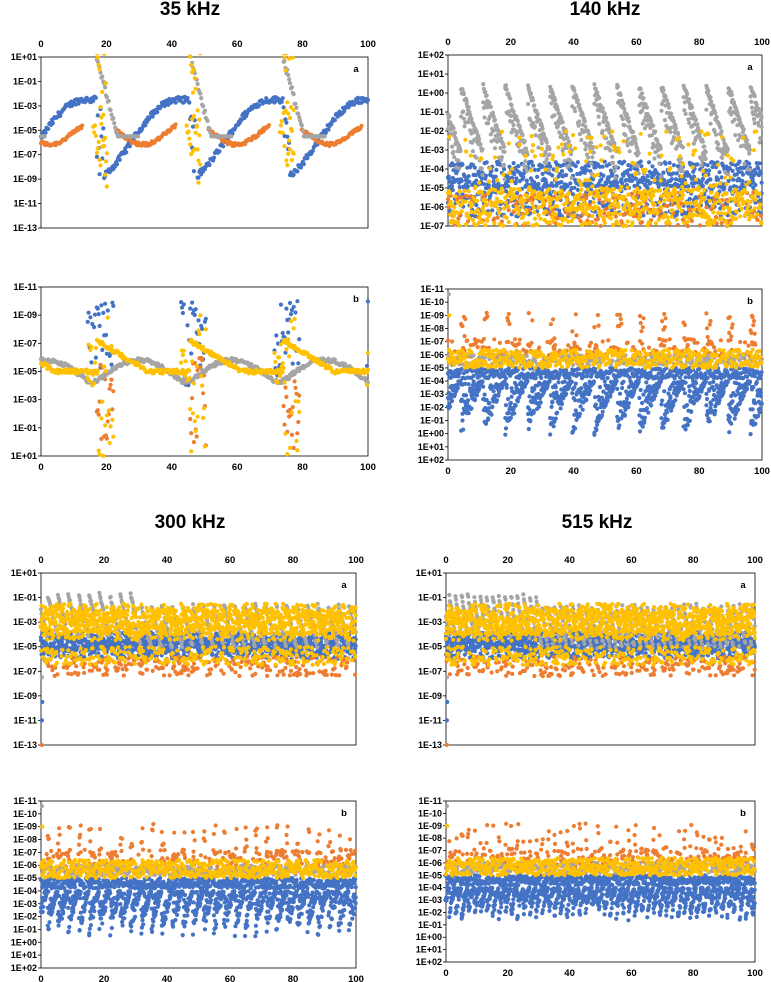 The image size is (771, 982). What do you see at coordinates (607, 42) in the screenshot?
I see `x-axis: 0 20 40 60 80 100` at bounding box center [607, 42].